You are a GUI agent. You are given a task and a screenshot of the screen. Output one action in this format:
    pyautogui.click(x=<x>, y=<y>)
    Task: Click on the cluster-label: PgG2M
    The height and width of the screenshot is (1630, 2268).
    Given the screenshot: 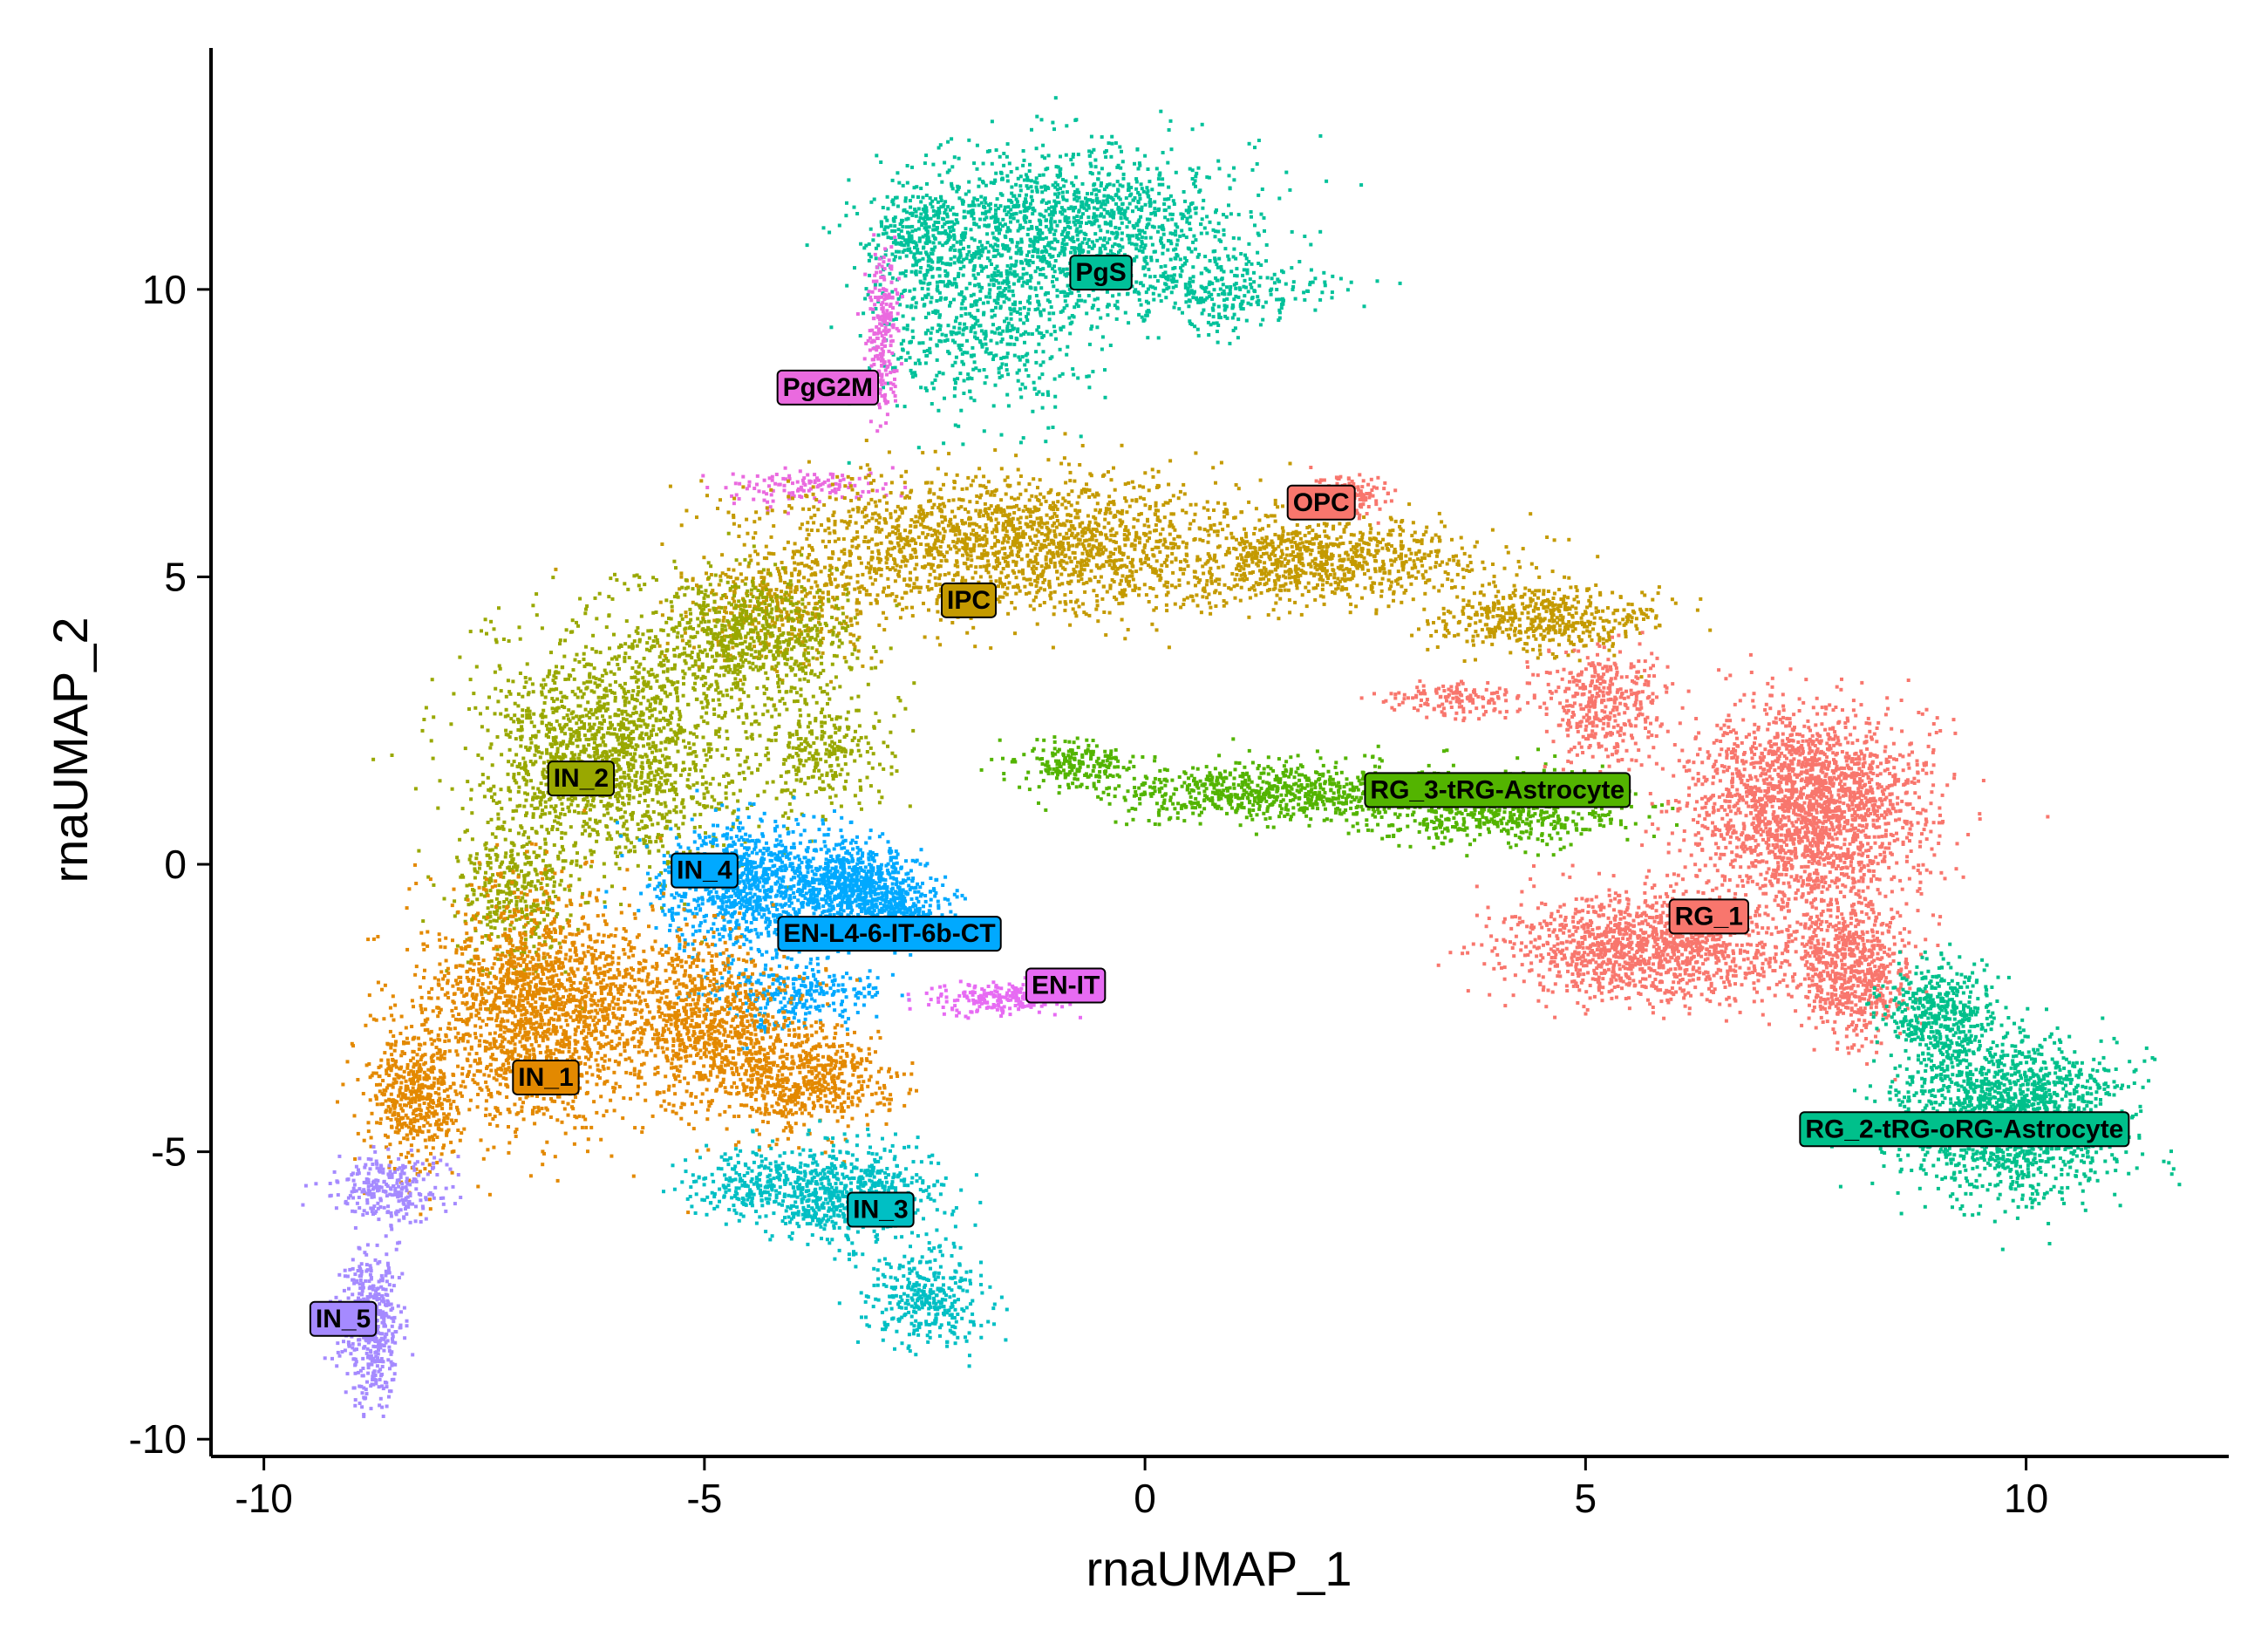 What is the action you would take?
    pyautogui.click(x=828, y=387)
    